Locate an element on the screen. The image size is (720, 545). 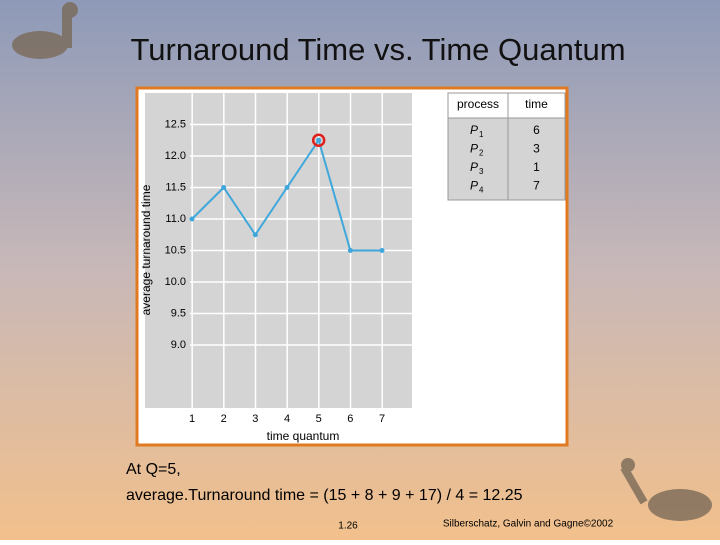
highlight-ring is located at coordinates (318, 140).